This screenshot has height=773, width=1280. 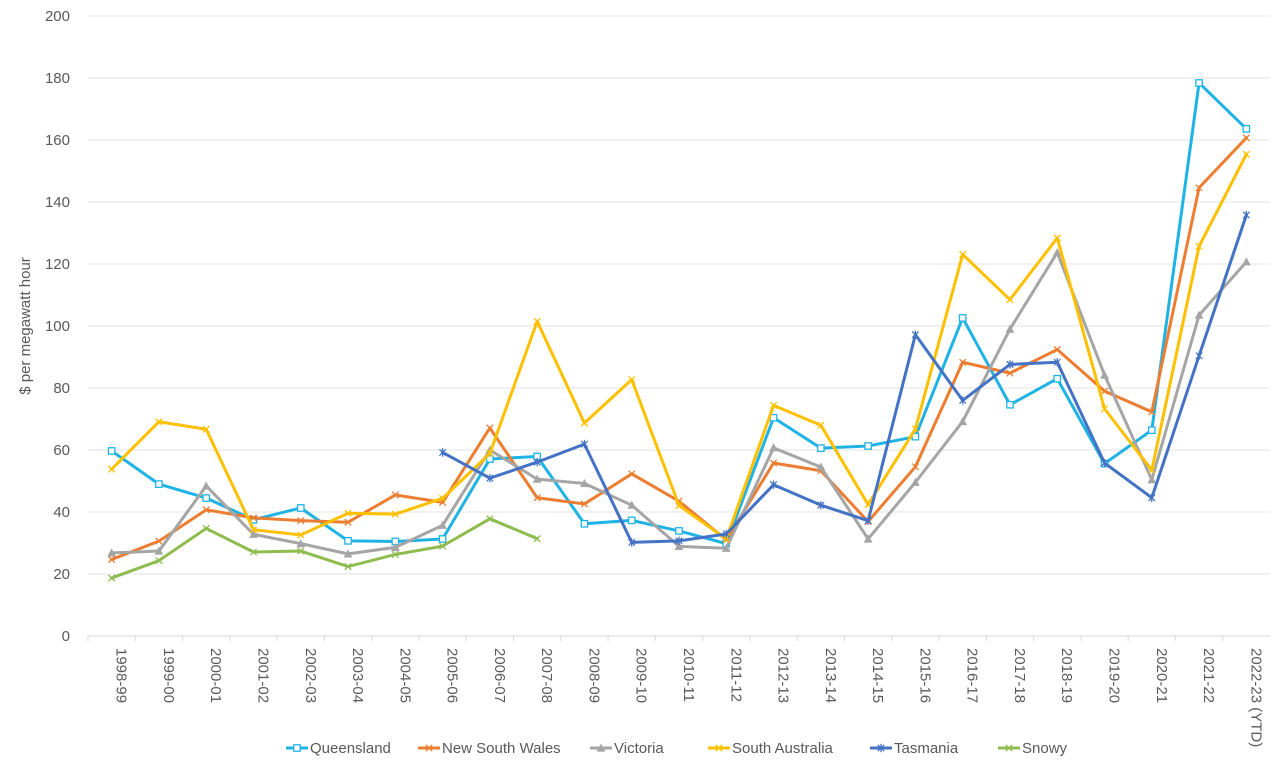 What do you see at coordinates (61, 512) in the screenshot?
I see `y-tick-label: 40` at bounding box center [61, 512].